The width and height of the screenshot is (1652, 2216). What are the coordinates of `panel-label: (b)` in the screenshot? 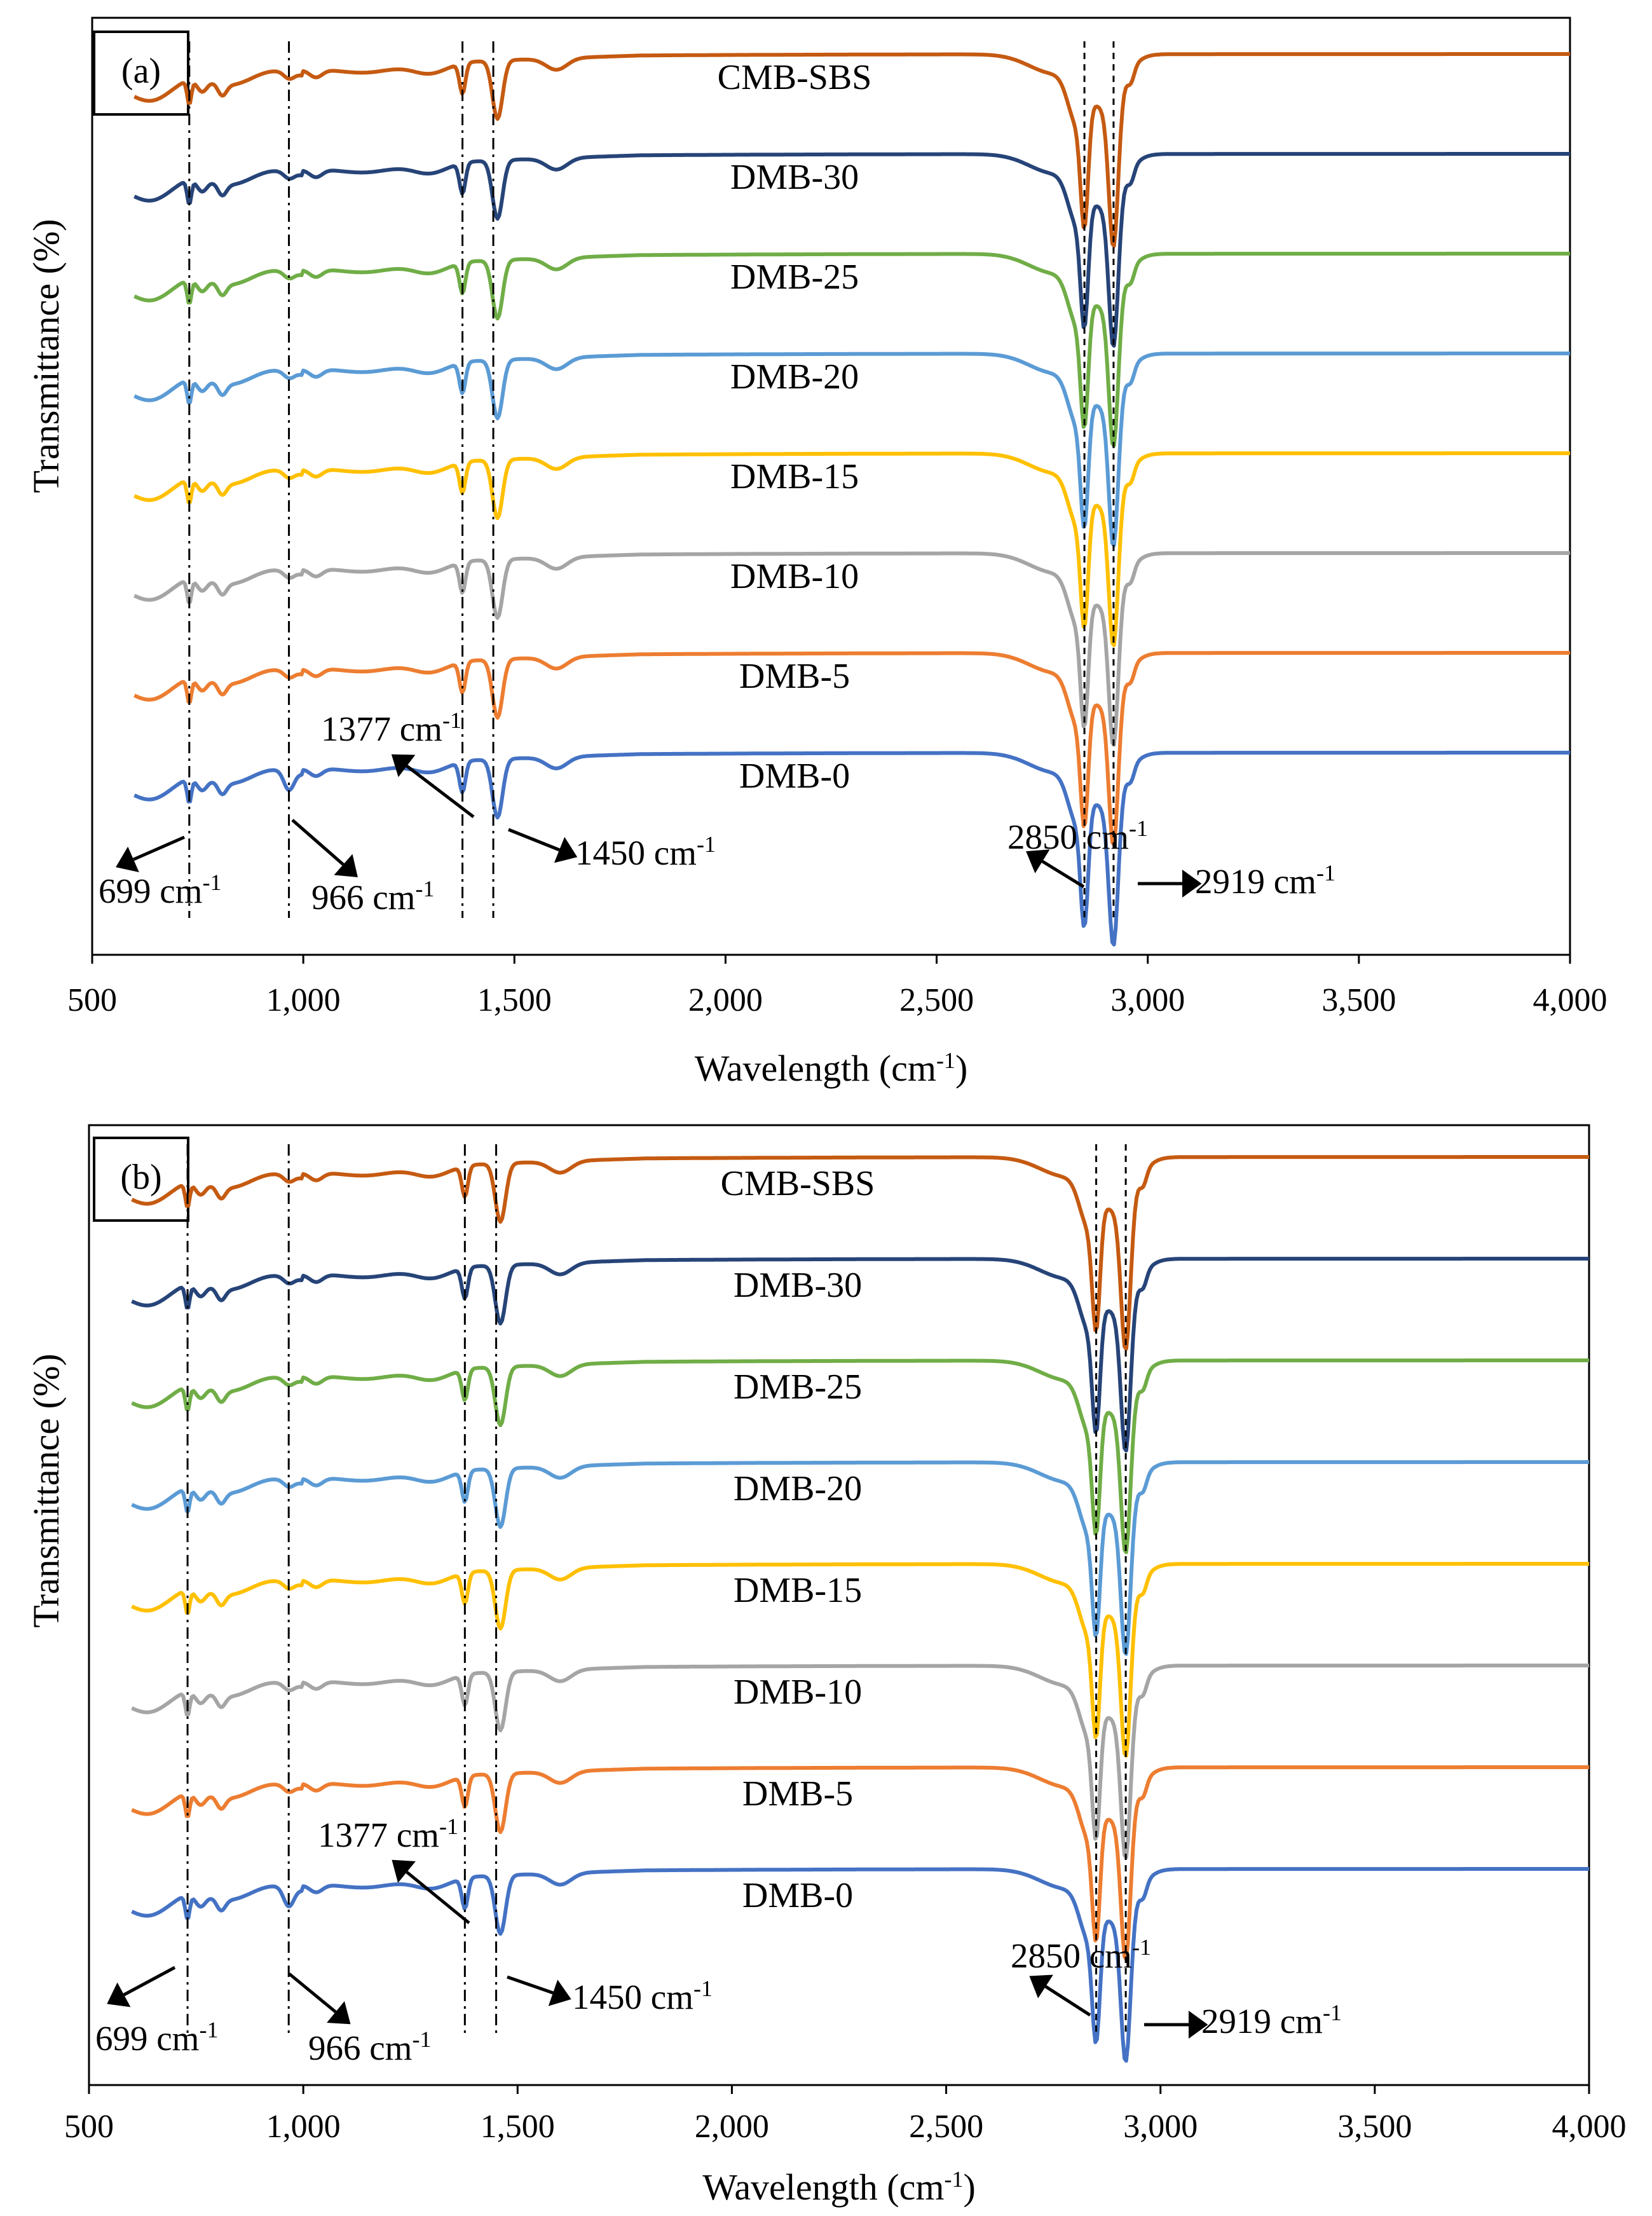 It's located at (140, 1177).